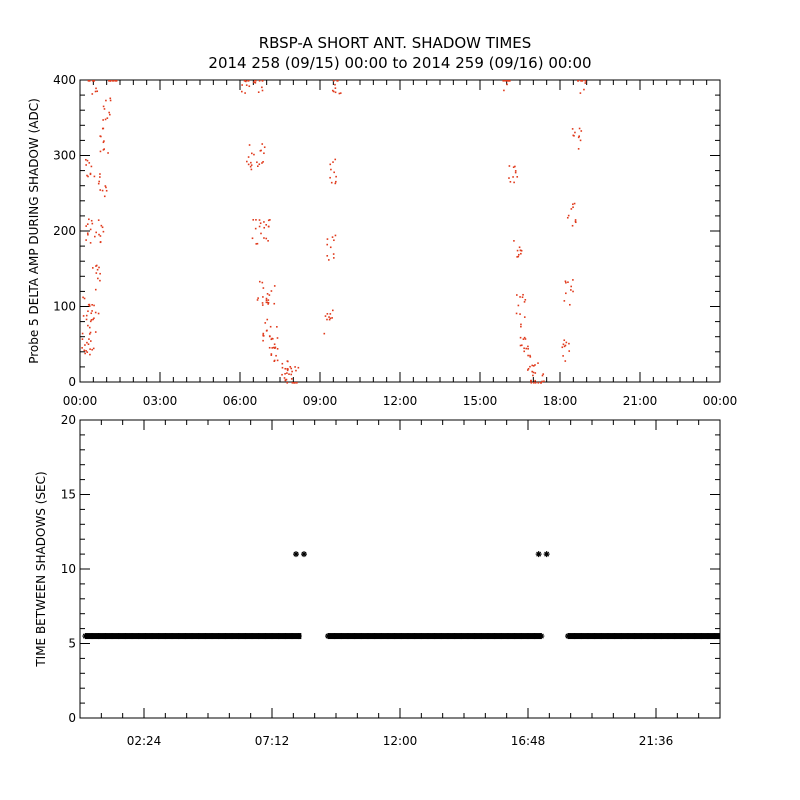 The width and height of the screenshot is (800, 800). Describe the element at coordinates (160, 401) in the screenshot. I see `x-tick-label: 03:00` at that location.